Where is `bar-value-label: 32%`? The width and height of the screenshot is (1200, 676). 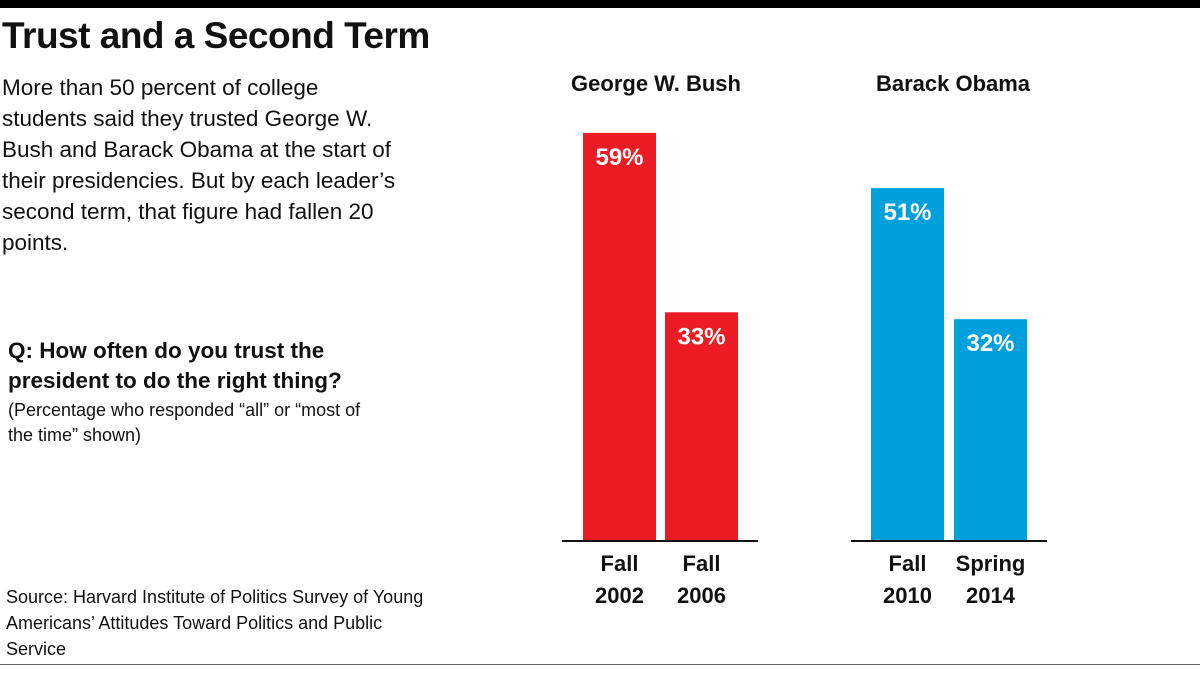
bar-value-label: 32% is located at coordinates (990, 343).